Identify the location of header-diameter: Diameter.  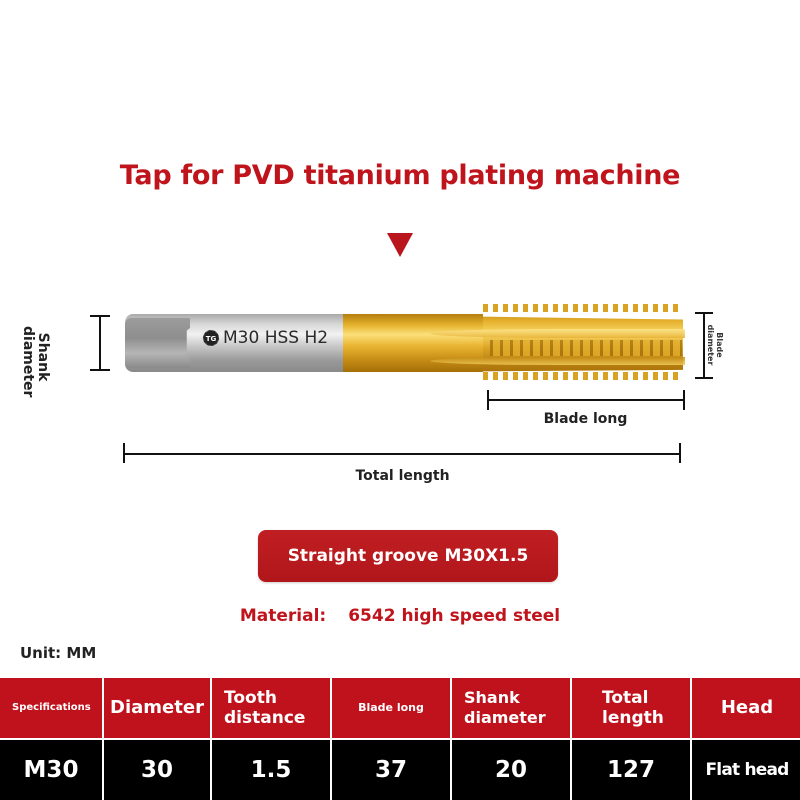
(157, 708).